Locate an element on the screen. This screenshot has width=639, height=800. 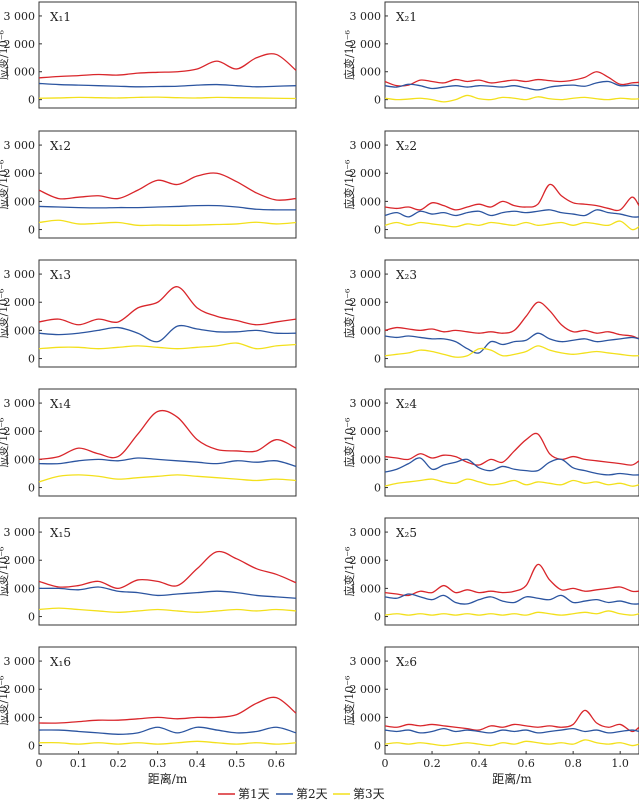
subplot-title: X₂4 is located at coordinates (406, 404).